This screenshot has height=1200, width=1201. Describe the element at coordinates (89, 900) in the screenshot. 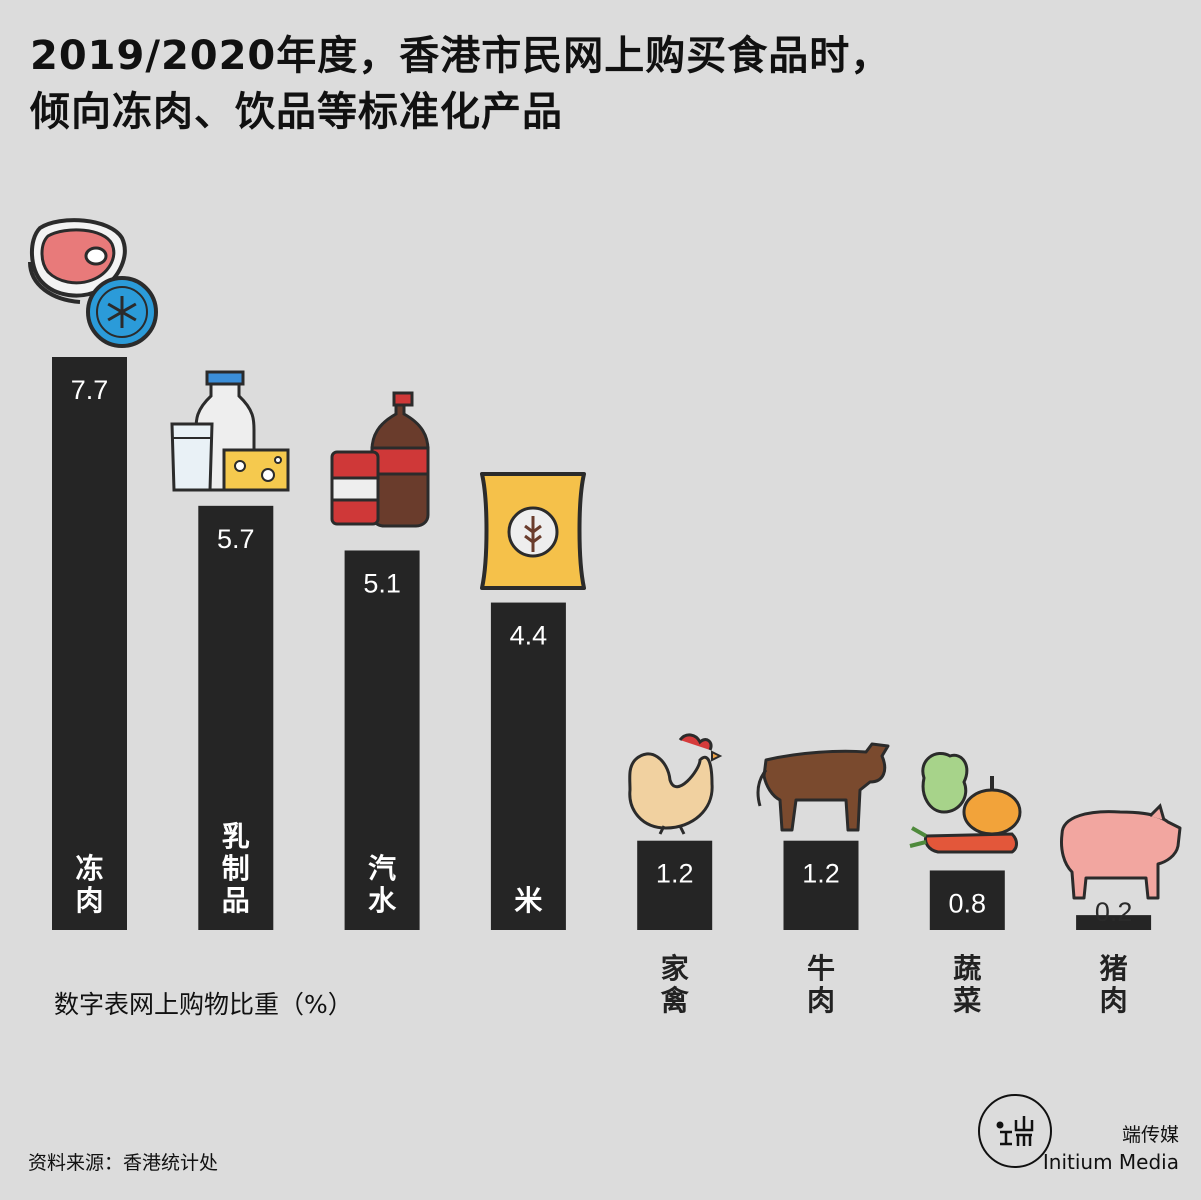

I see `category-label-0-1: 肉` at that location.